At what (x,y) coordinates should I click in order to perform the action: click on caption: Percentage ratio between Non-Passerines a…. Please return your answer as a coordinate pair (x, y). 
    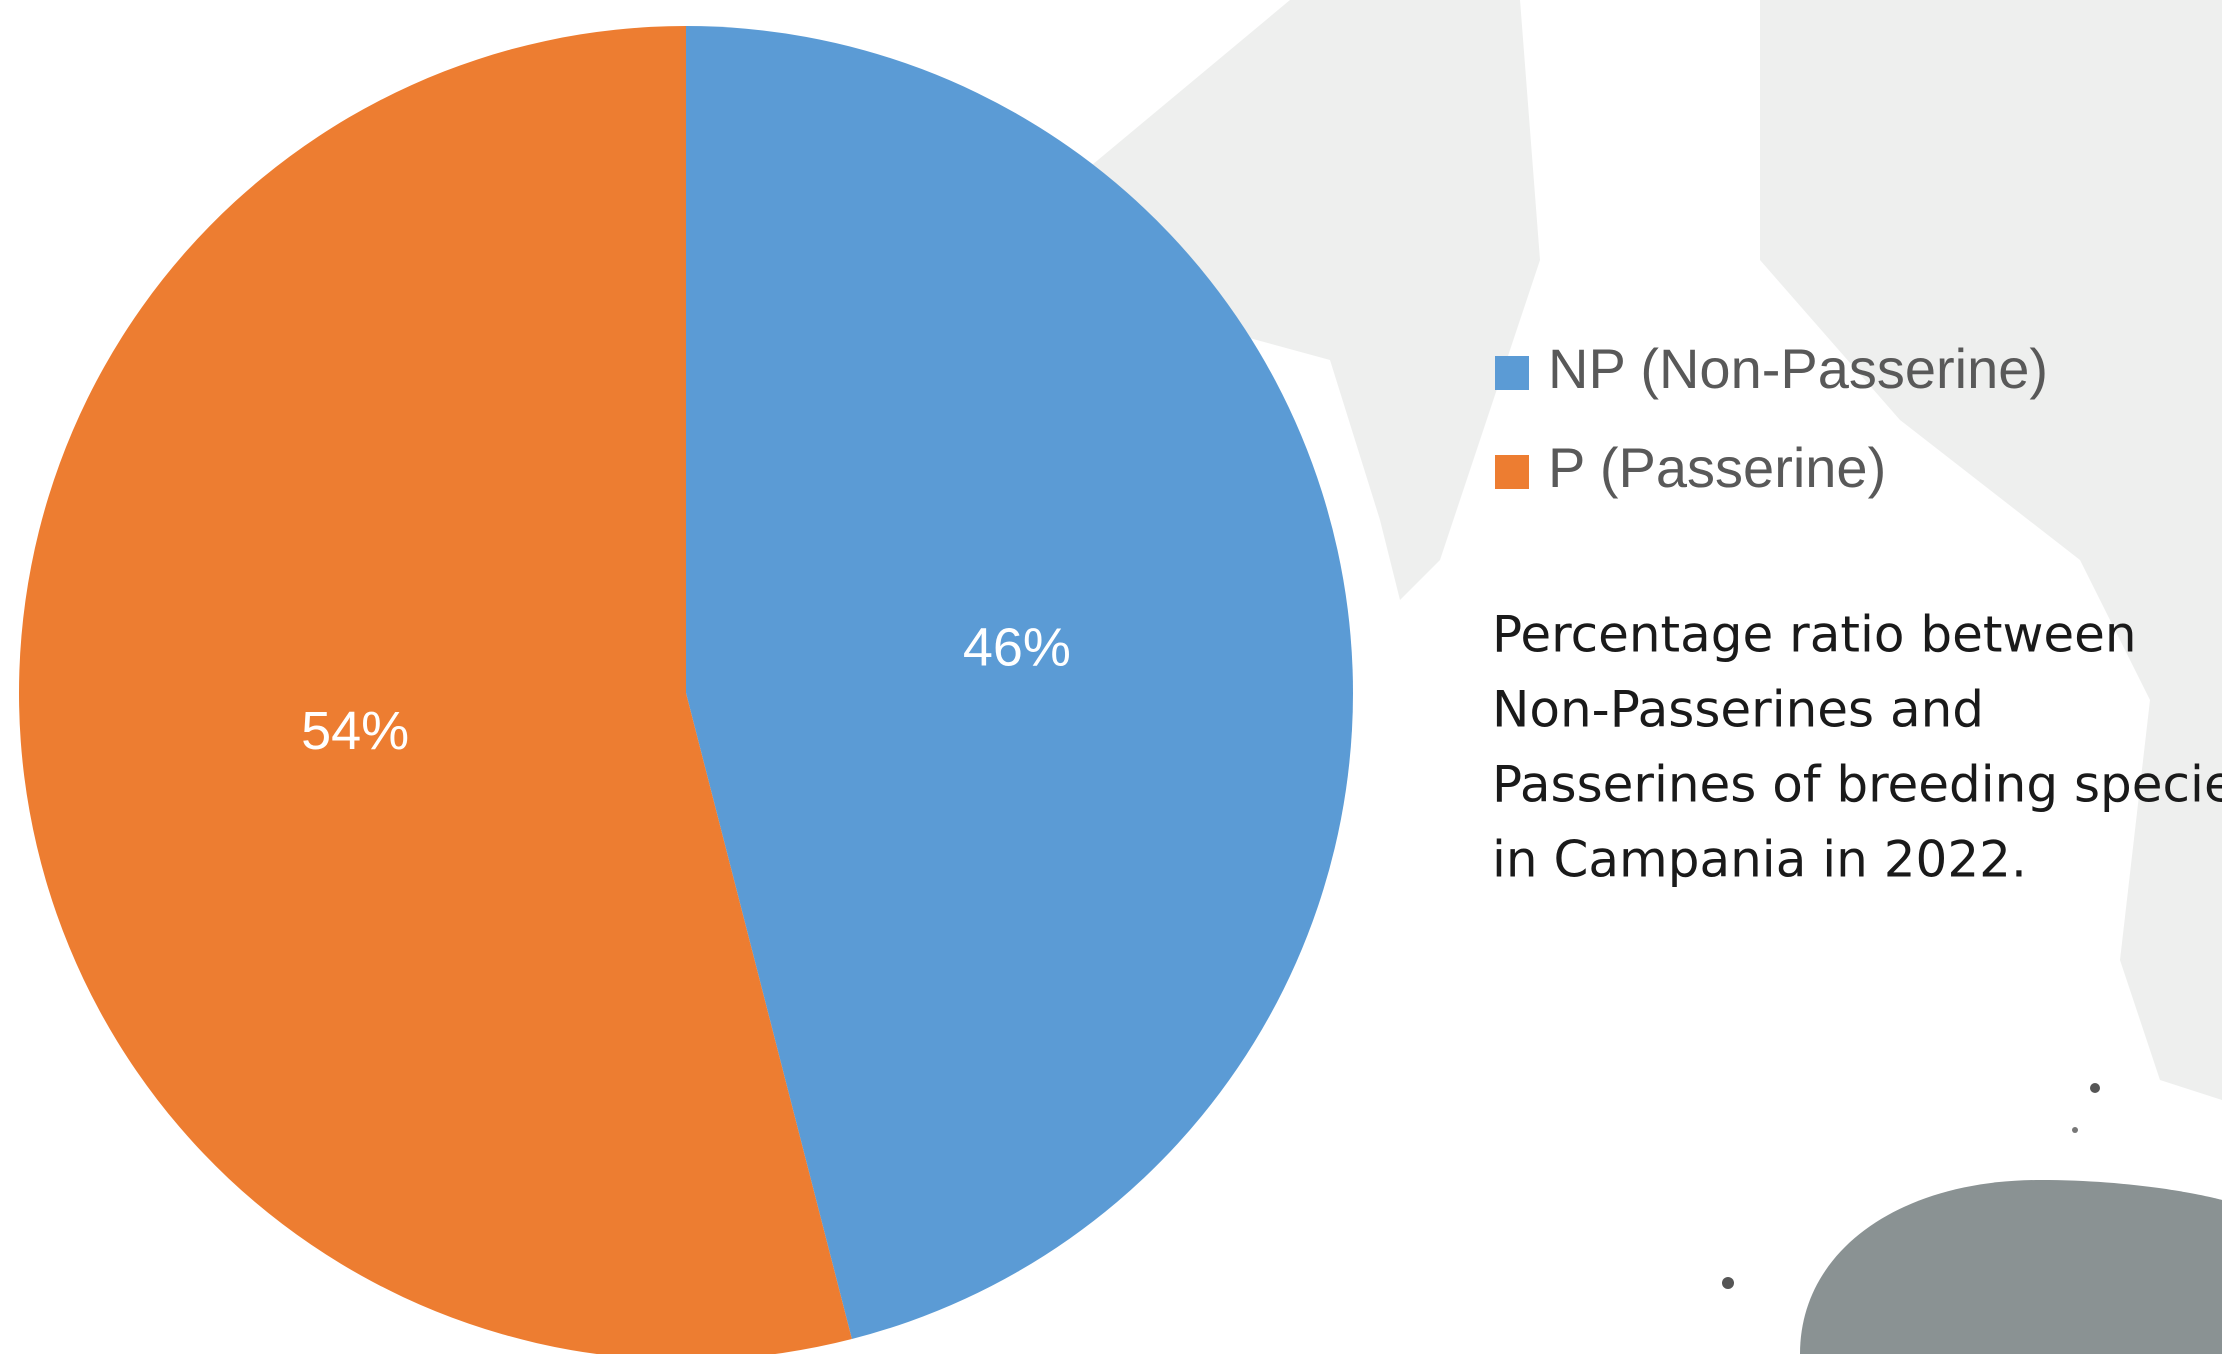
    Looking at the image, I should click on (1857, 747).